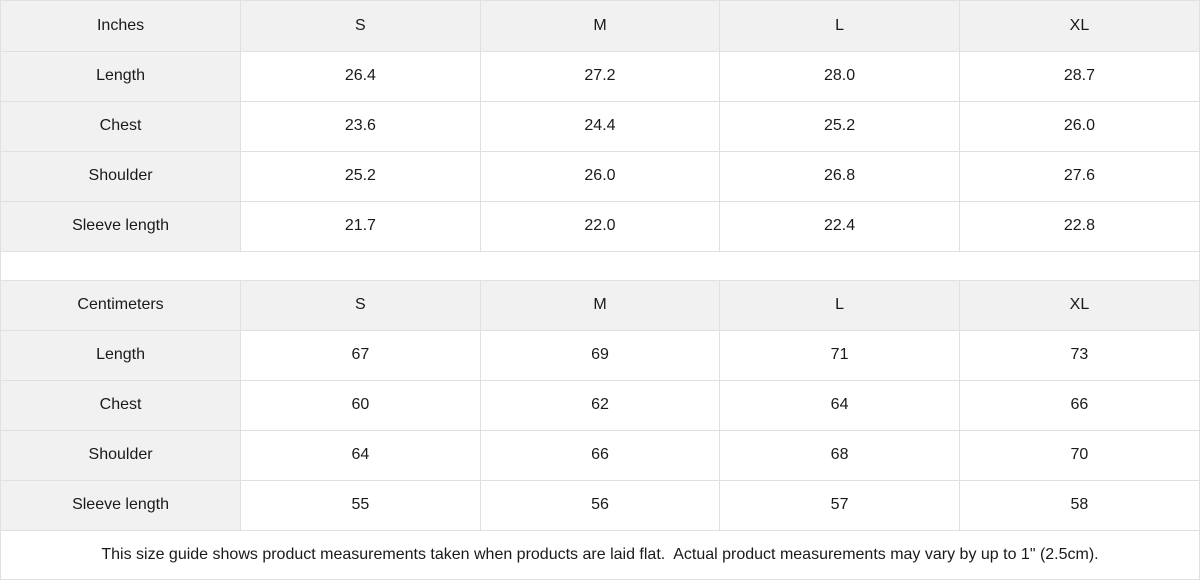 The width and height of the screenshot is (1200, 580). Describe the element at coordinates (360, 405) in the screenshot. I see `measurement-value-cell: 60` at that location.